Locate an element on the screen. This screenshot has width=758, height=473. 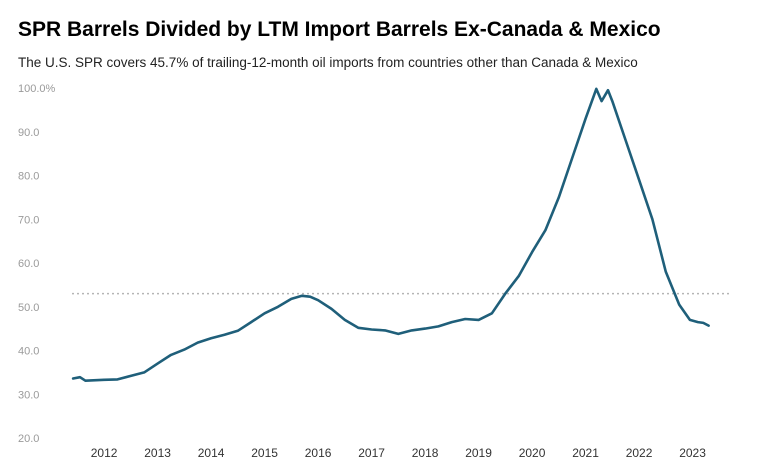
y-tick-label: 90.0 is located at coordinates (28, 133).